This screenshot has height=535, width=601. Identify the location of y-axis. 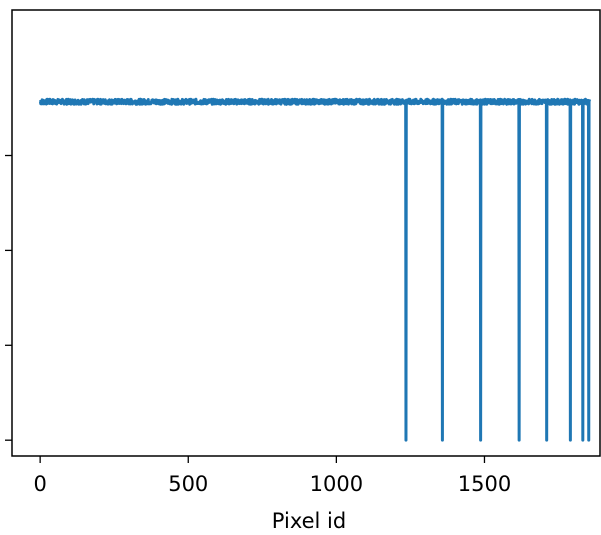
(8, 297).